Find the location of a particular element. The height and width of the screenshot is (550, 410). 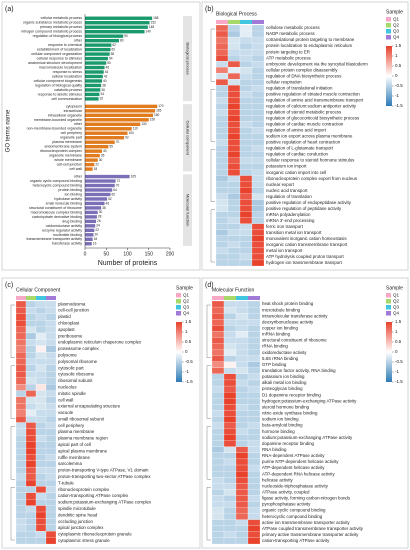

row-label: proteoglycan binding is located at coordinates (282, 388).